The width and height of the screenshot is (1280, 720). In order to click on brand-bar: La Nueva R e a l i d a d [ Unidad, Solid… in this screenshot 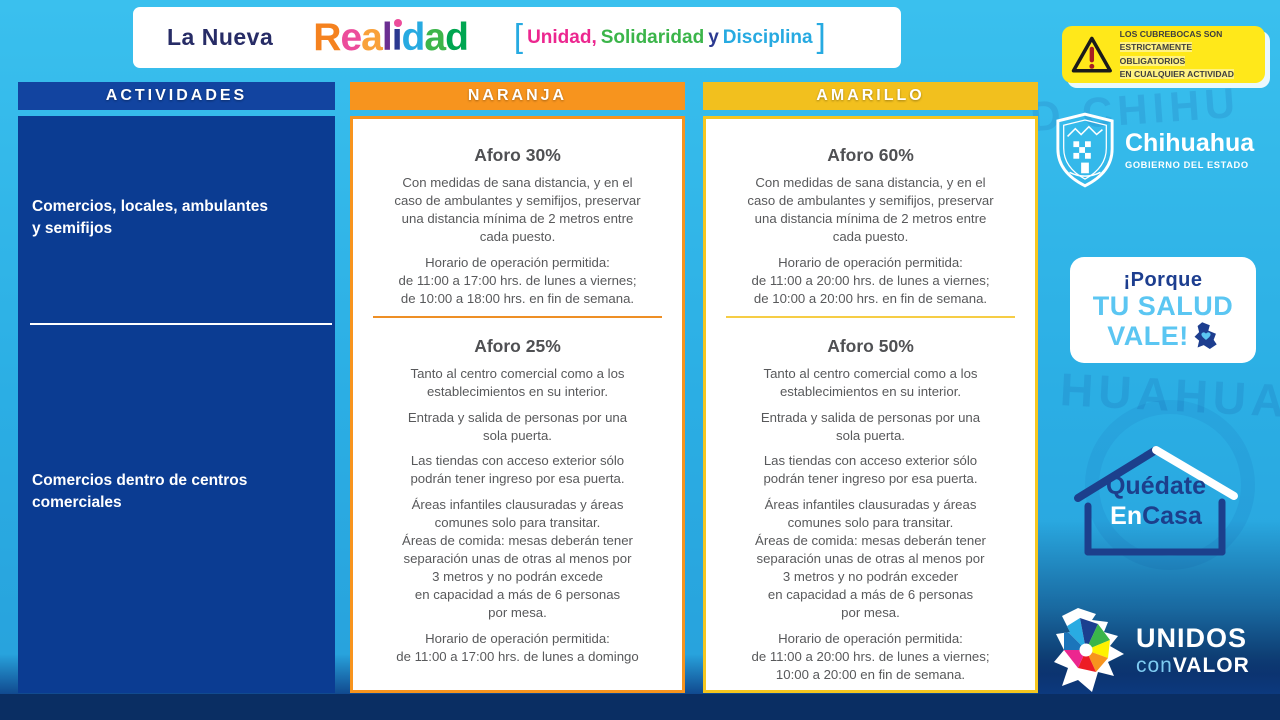, I will do `click(517, 37)`.